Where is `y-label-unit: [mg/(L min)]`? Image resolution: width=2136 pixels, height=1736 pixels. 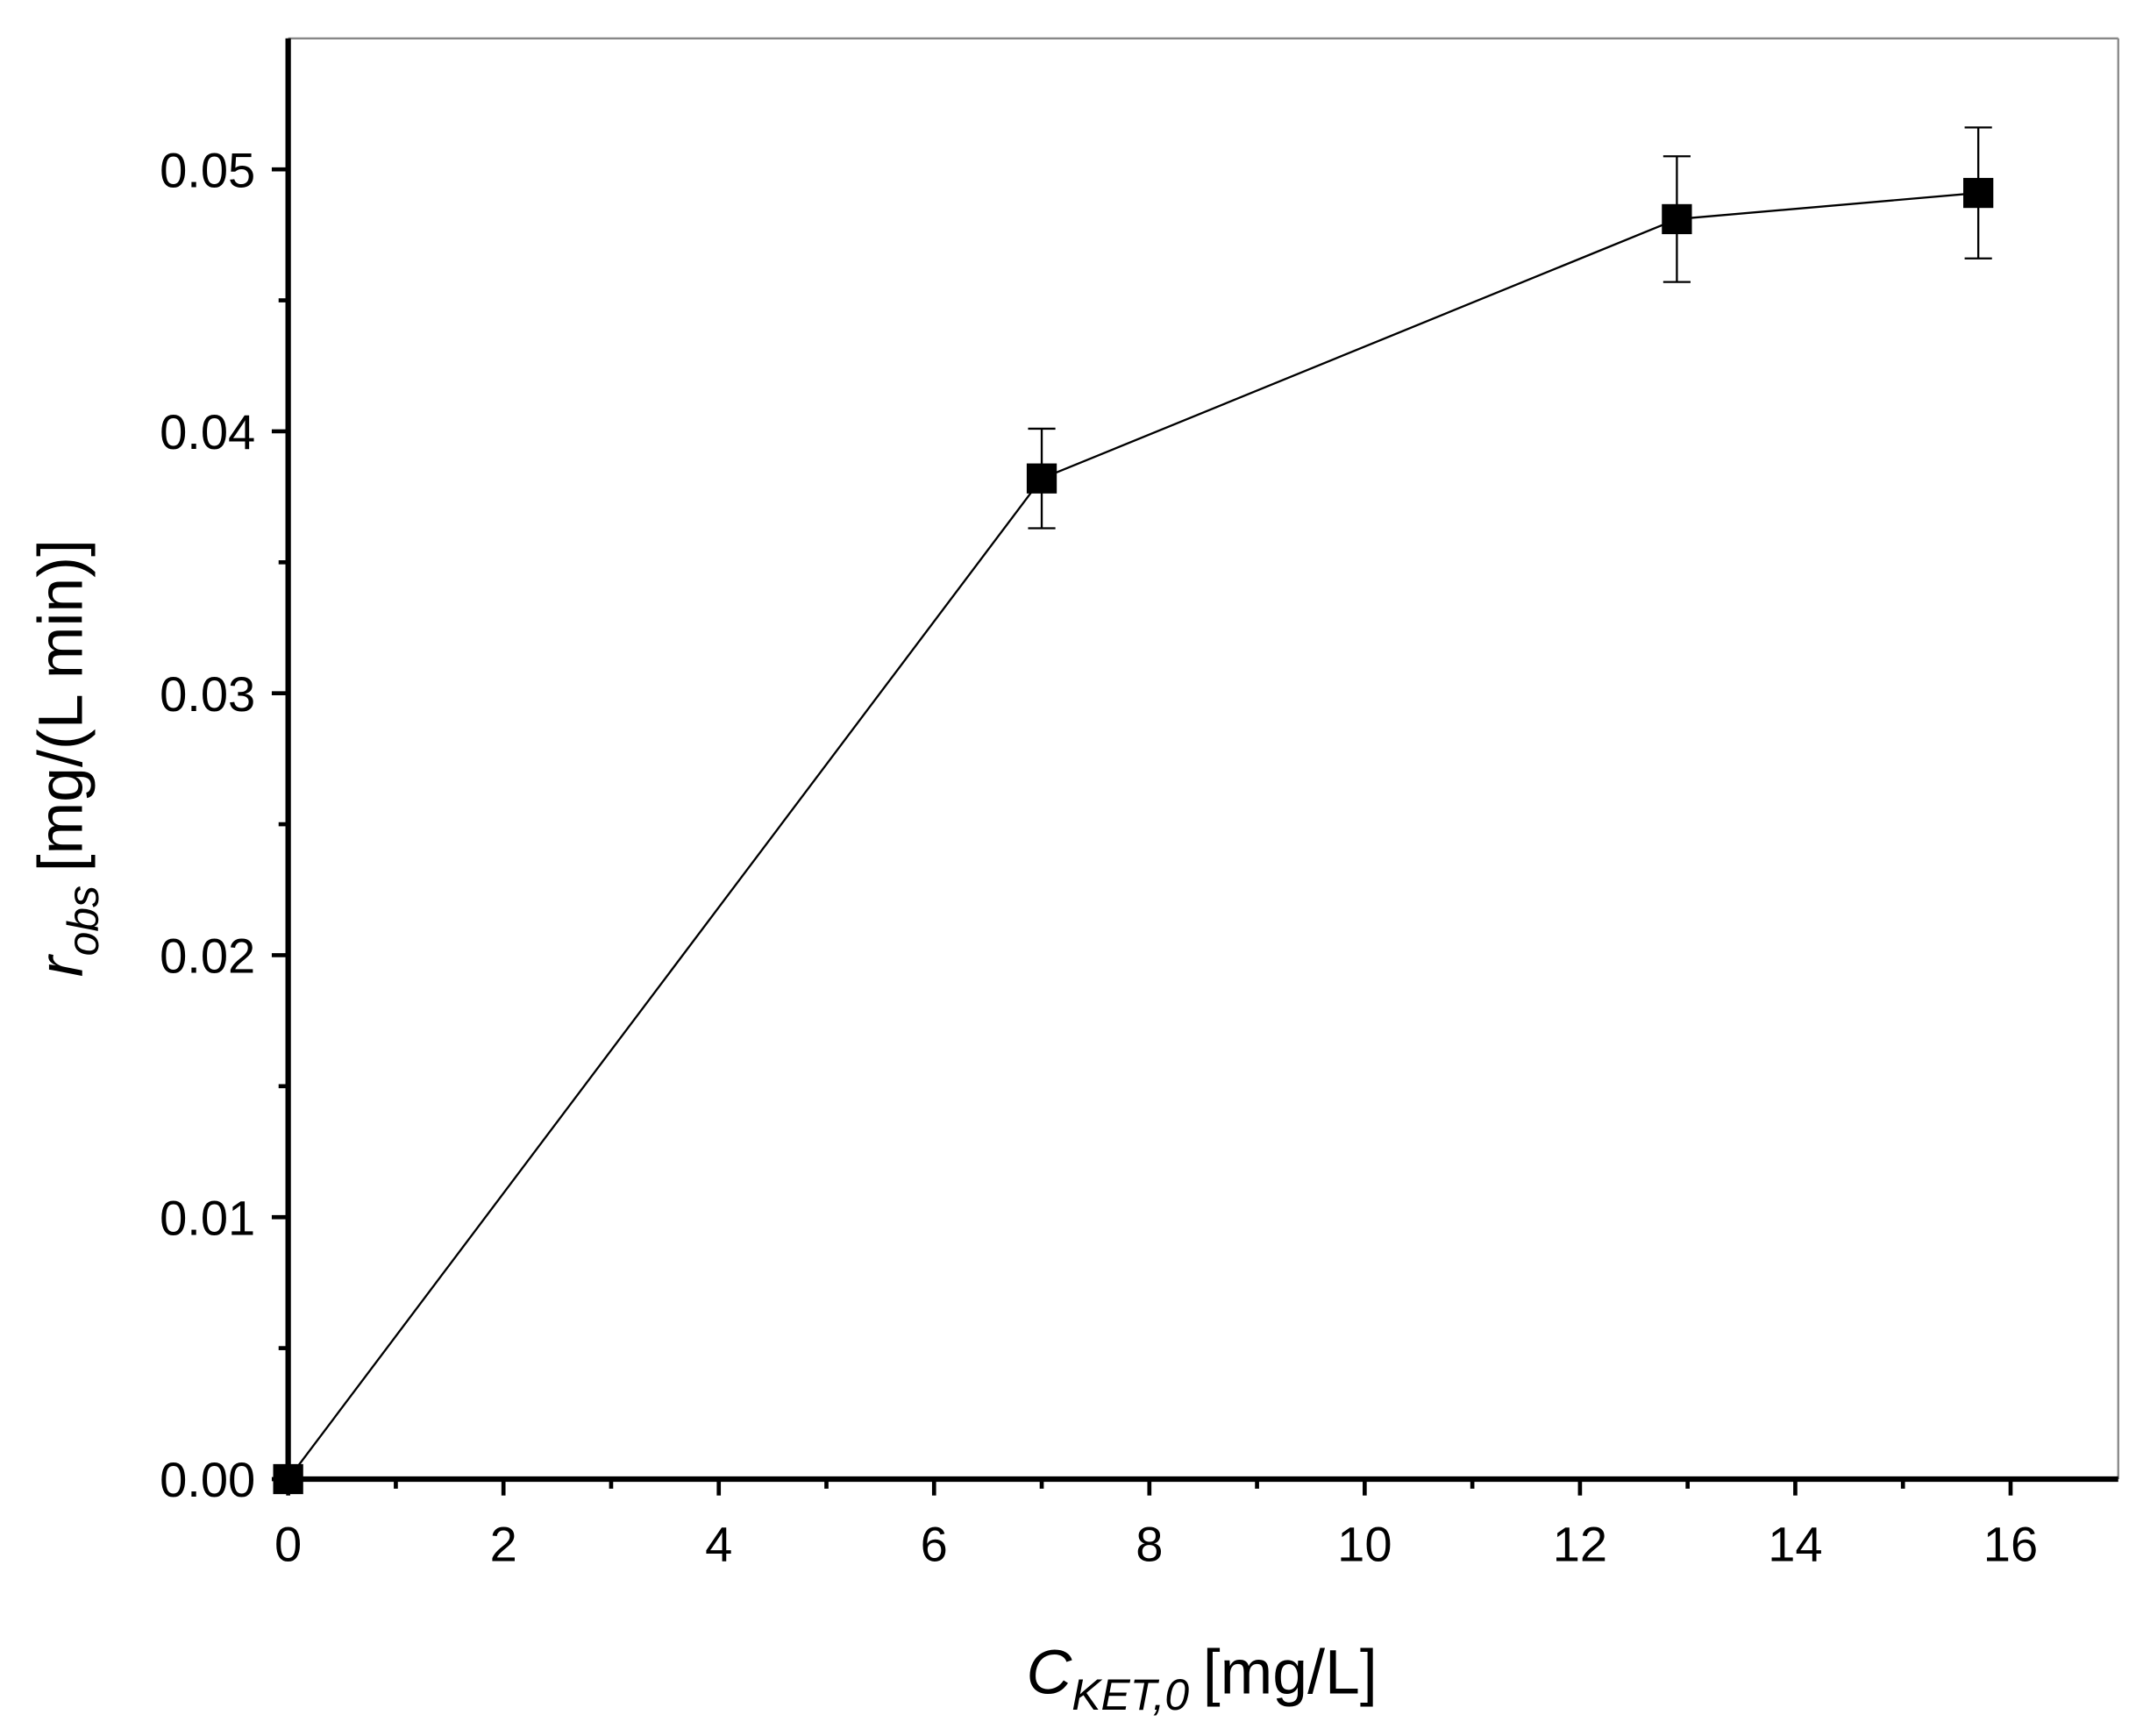 y-label-unit: [mg/(L min)] is located at coordinates (60, 705).